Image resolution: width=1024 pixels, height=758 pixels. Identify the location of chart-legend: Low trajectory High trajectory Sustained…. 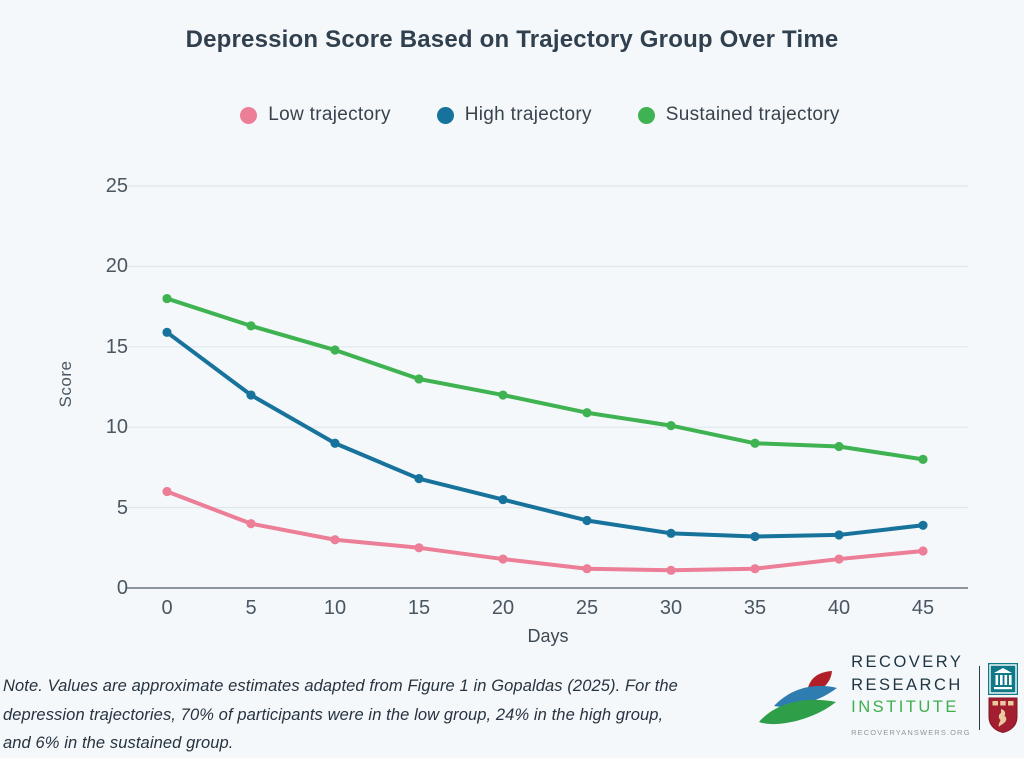
(526, 115).